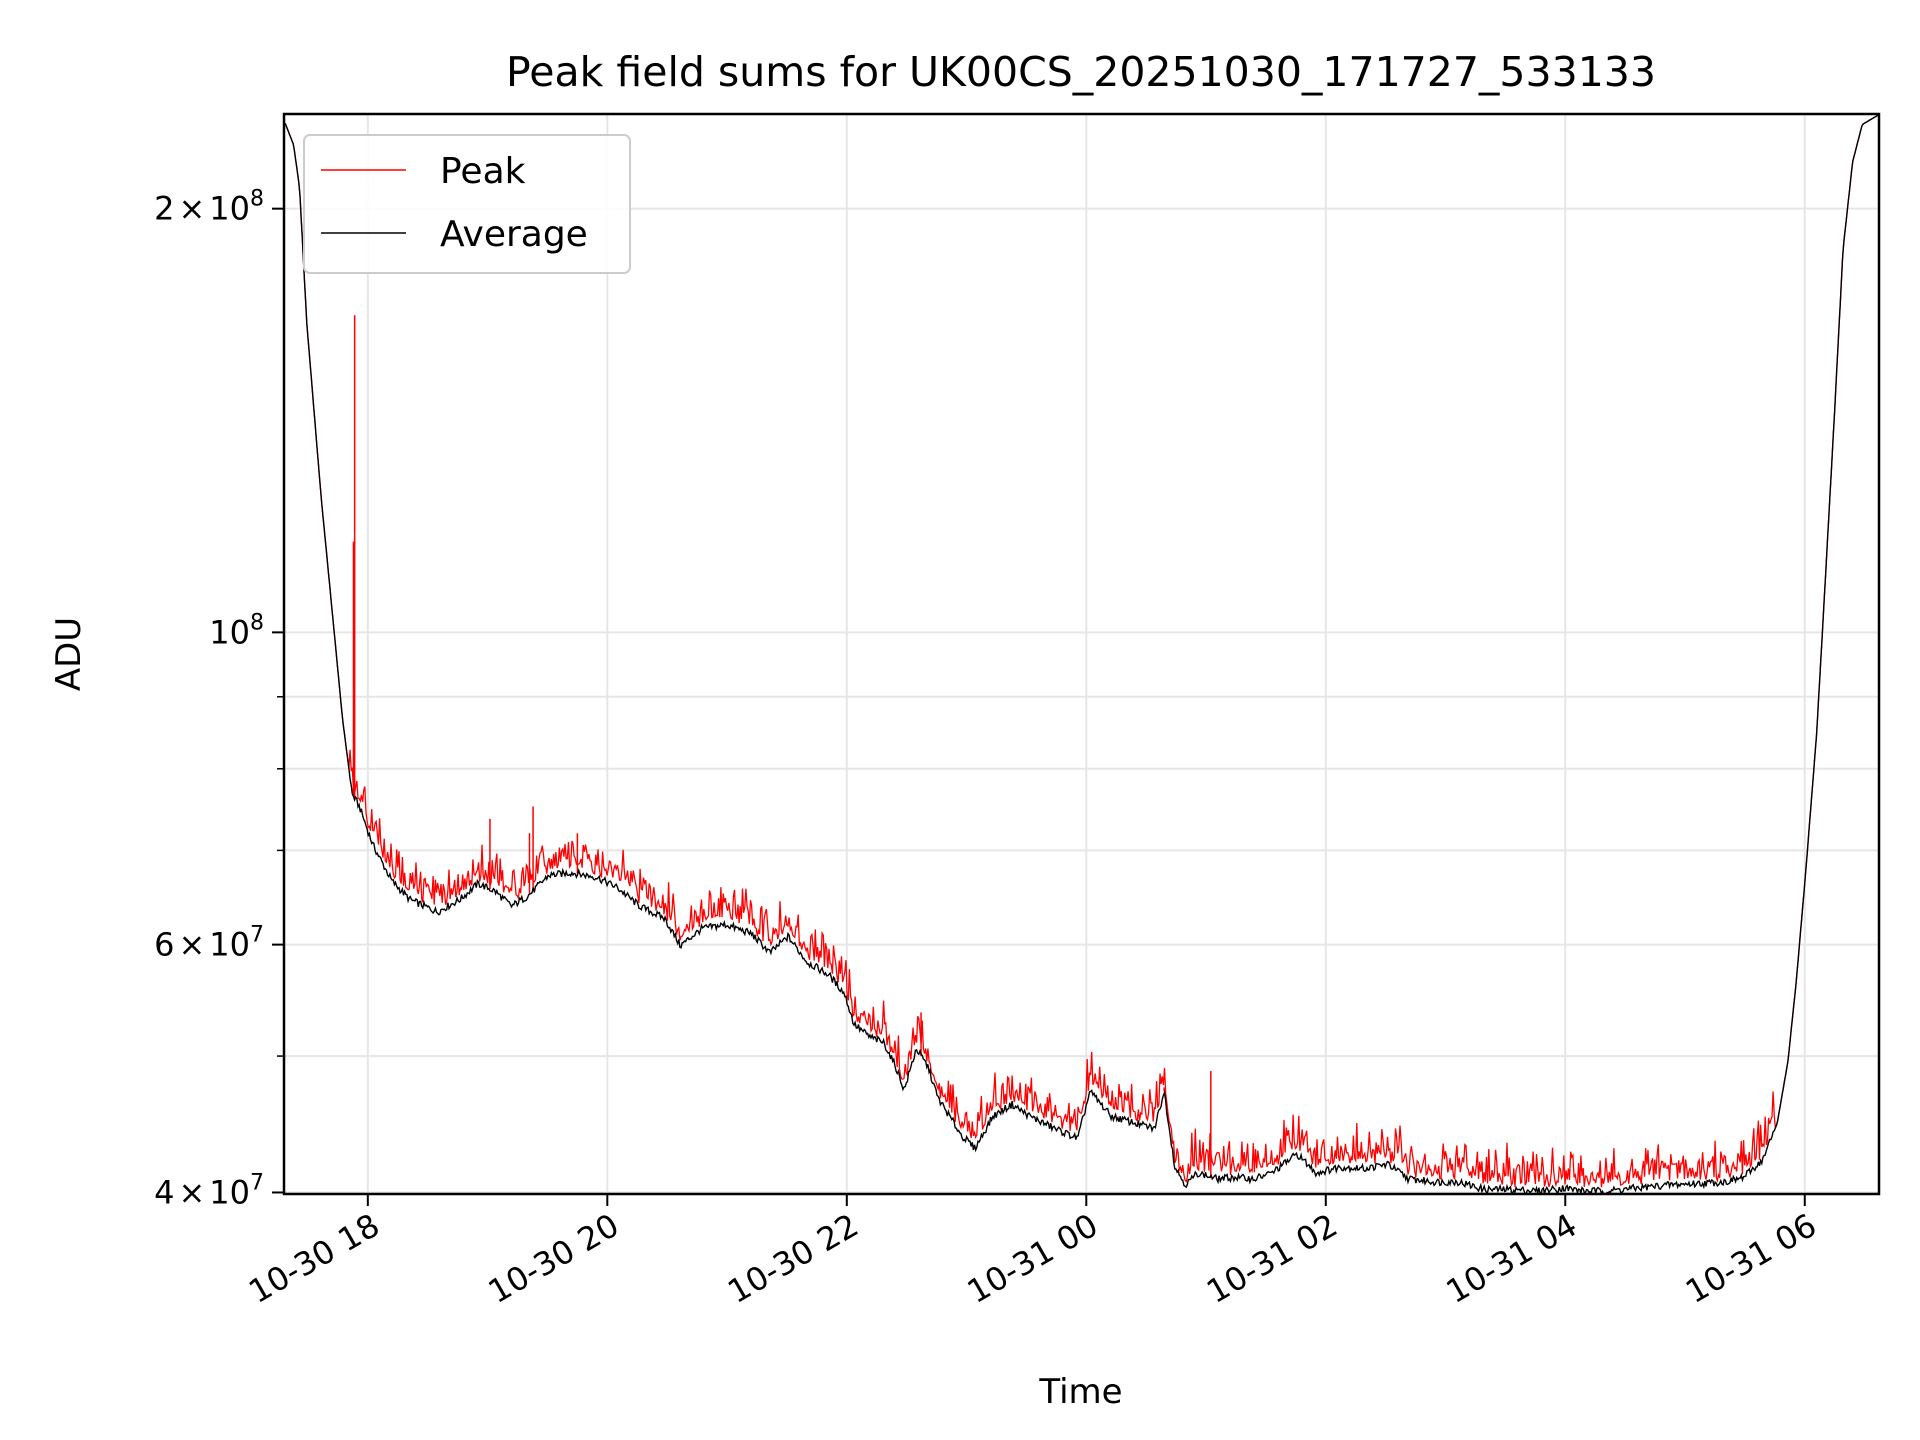 This screenshot has height=1440, width=1920. Describe the element at coordinates (1080, 1392) in the screenshot. I see `x-axis-label: Time` at that location.